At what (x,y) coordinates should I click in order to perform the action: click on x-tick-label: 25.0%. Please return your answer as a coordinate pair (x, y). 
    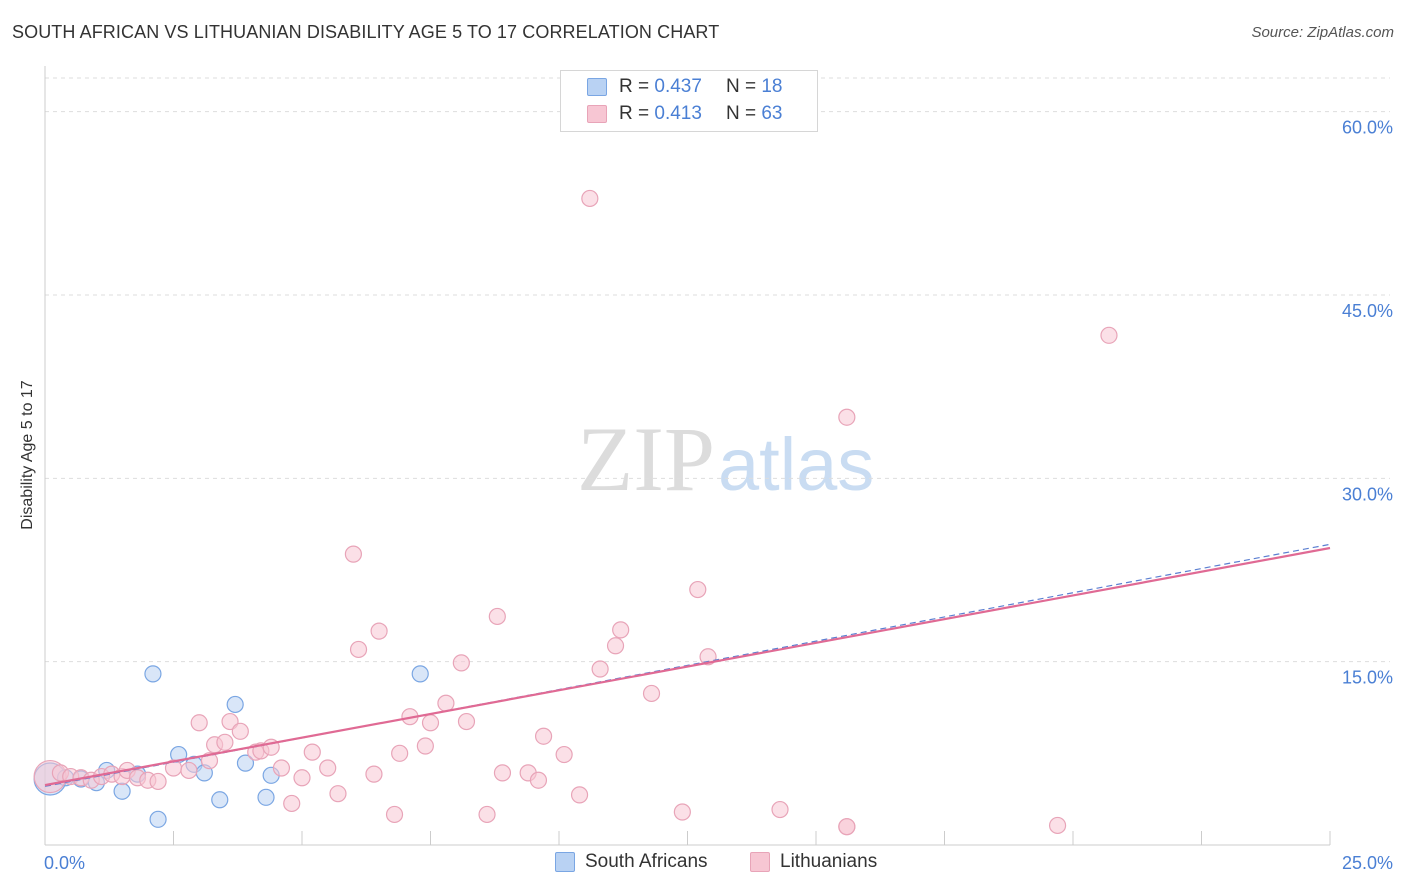
    Looking at the image, I should click on (1367, 863).